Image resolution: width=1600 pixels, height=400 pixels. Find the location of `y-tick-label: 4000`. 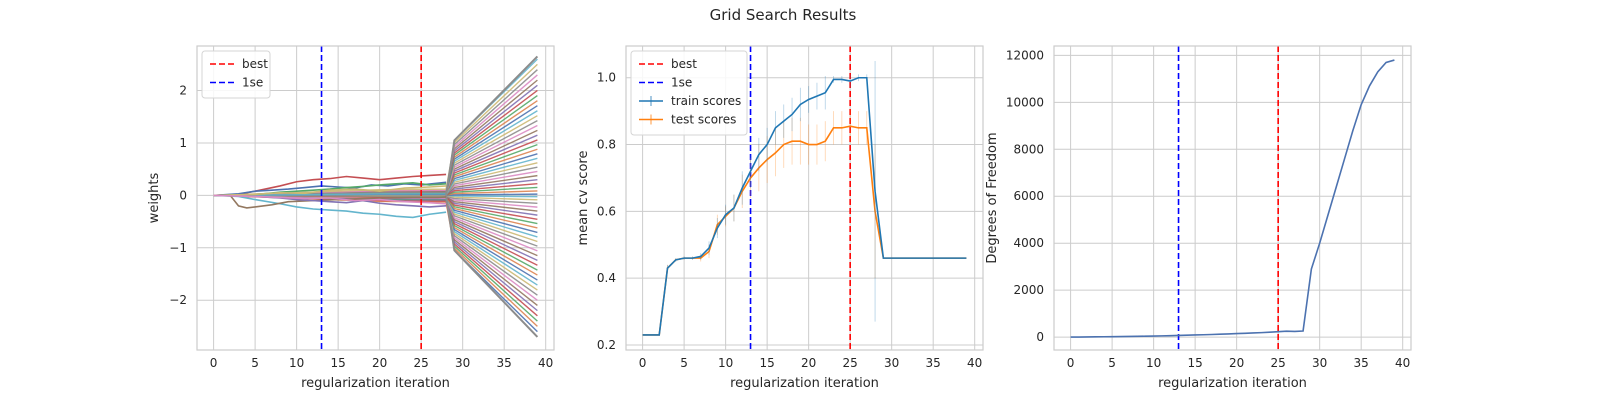

y-tick-label: 4000 is located at coordinates (1028, 243).